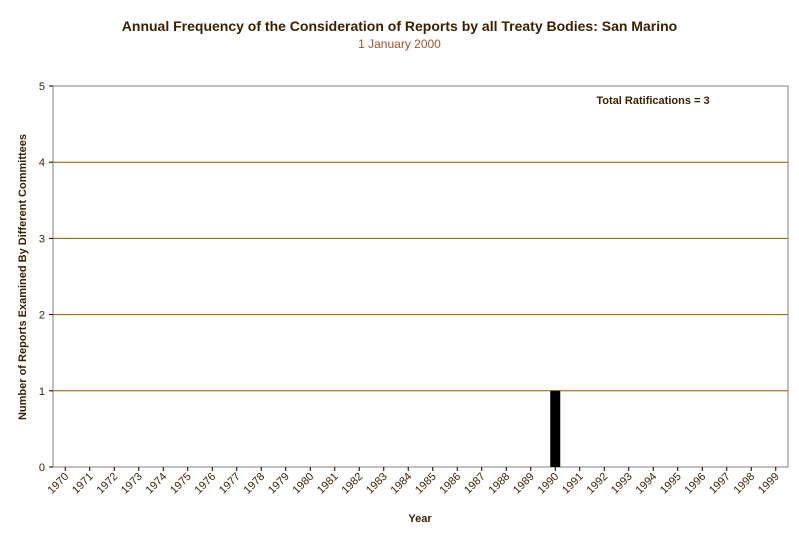 Image resolution: width=799 pixels, height=541 pixels. What do you see at coordinates (42, 163) in the screenshot?
I see `y-tick-label: 4` at bounding box center [42, 163].